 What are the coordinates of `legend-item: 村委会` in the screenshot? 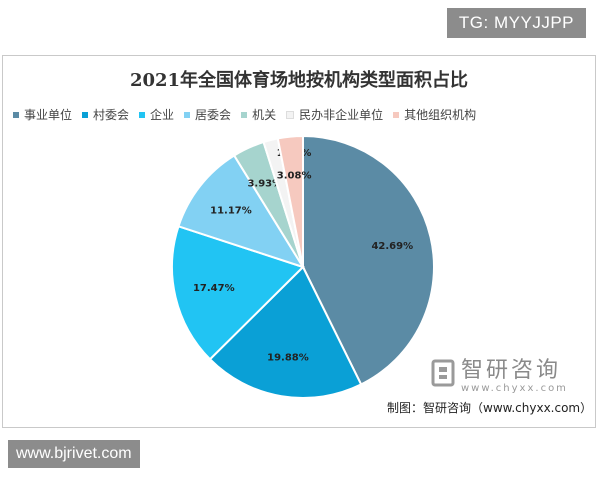 It's located at (105, 114).